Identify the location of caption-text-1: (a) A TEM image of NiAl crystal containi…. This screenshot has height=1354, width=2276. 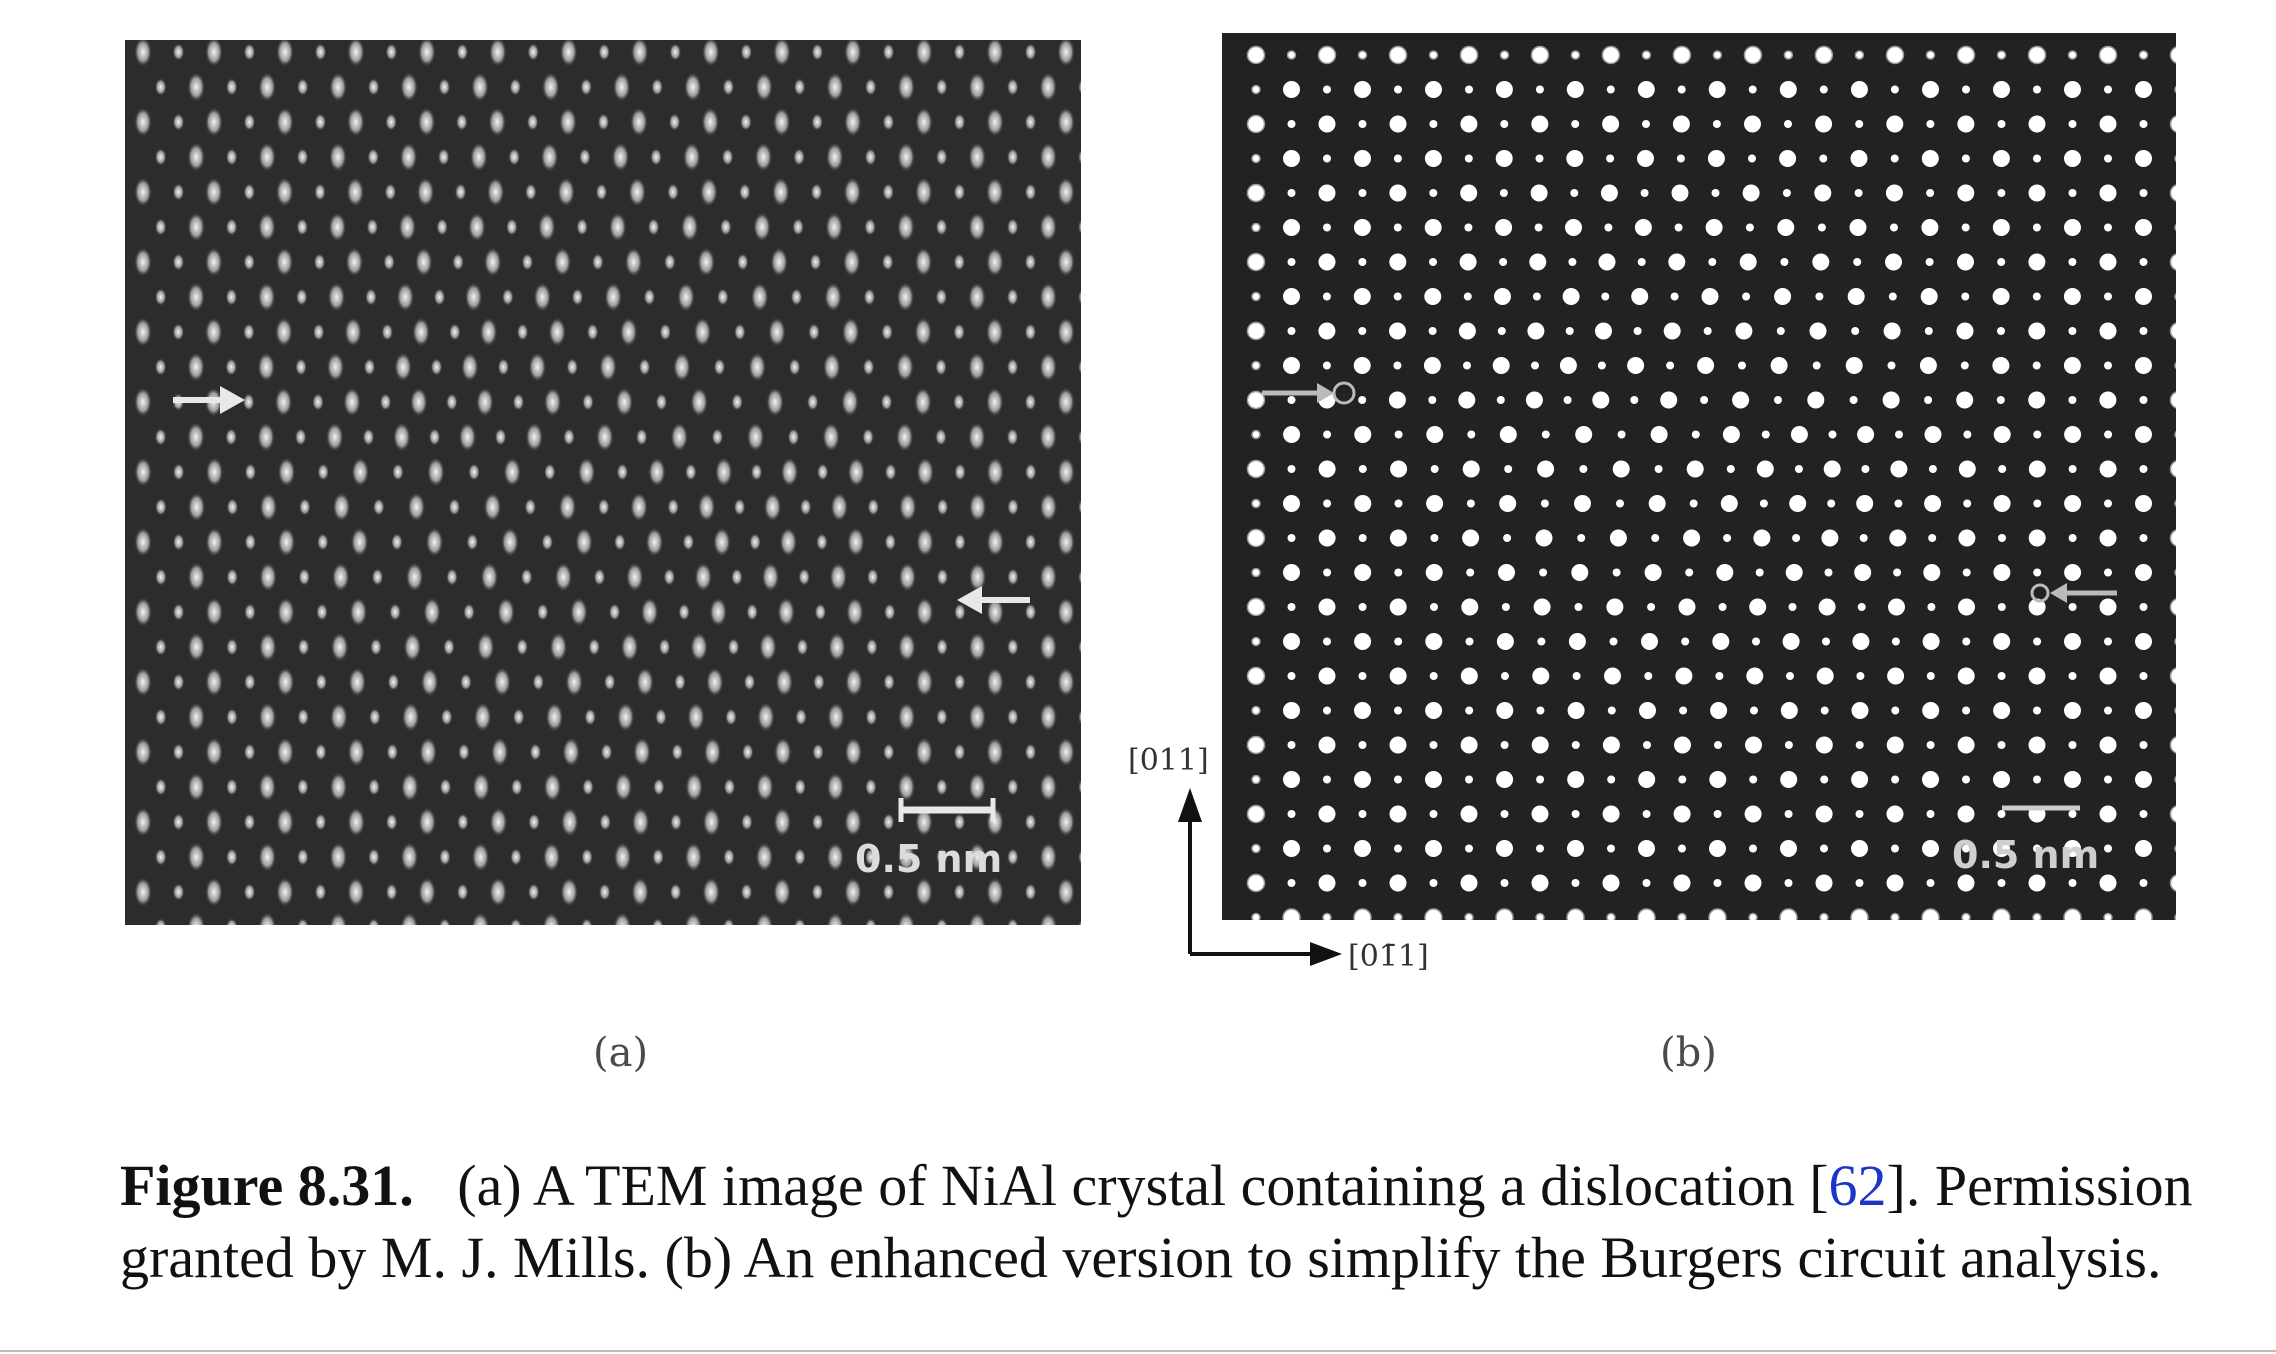
(1143, 1185).